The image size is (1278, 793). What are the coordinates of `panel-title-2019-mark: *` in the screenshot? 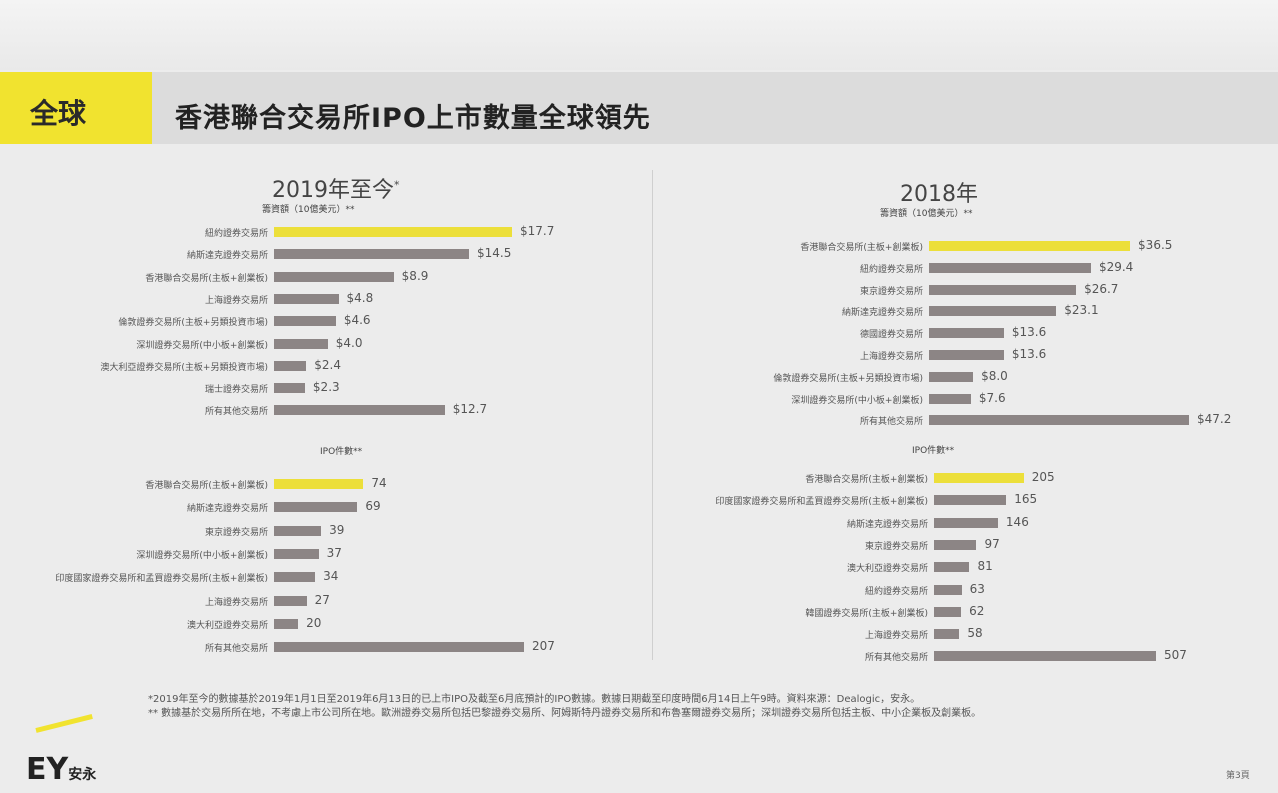 It's located at (397, 185).